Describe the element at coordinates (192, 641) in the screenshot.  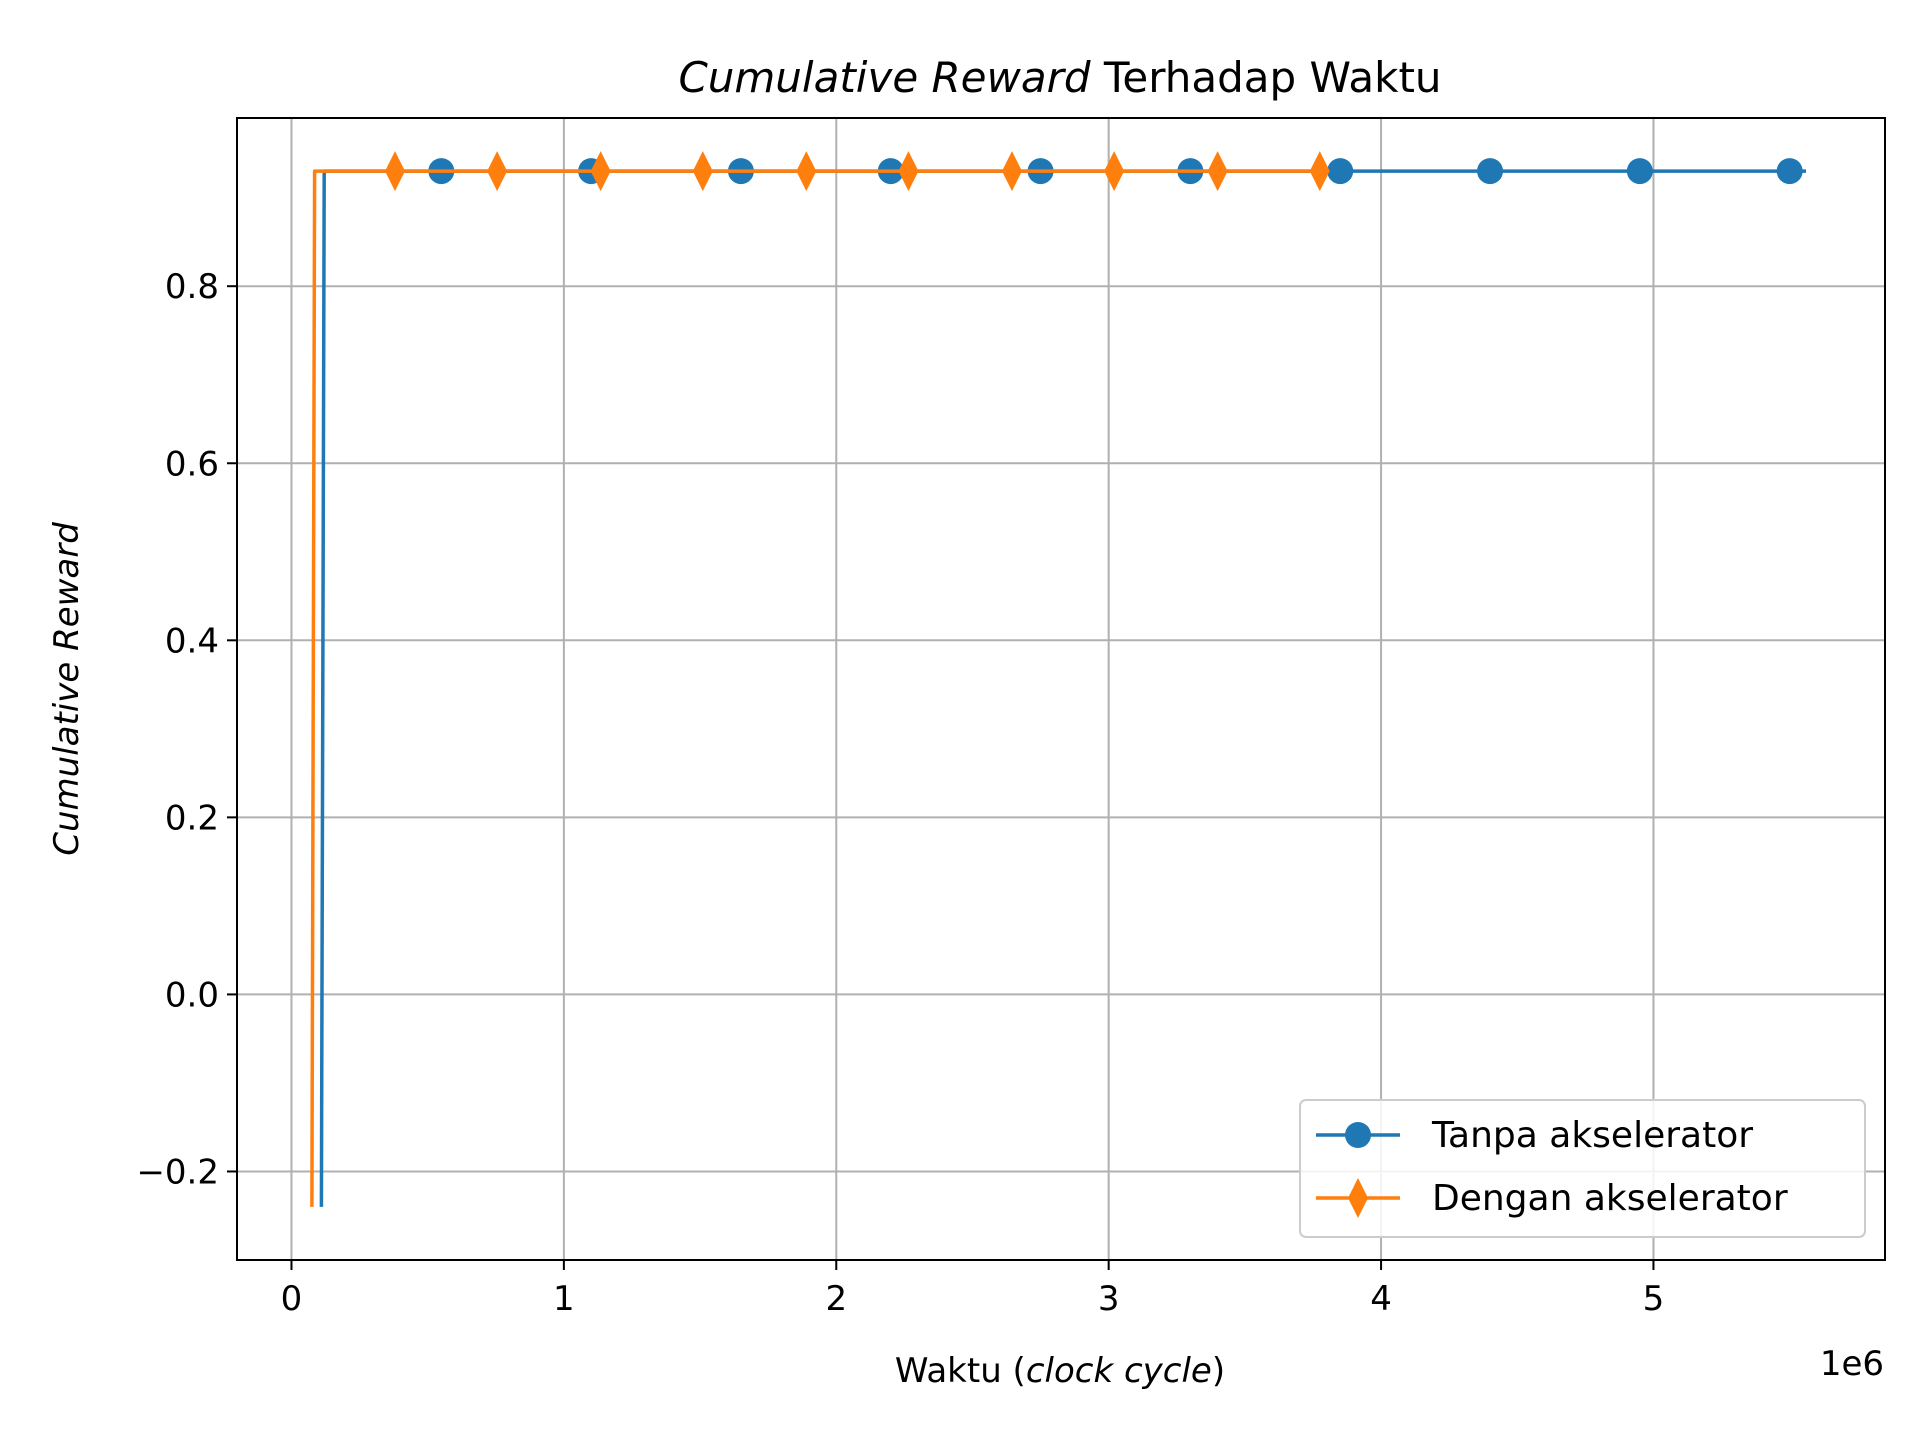
I see `y-tick-label: 0.4` at that location.